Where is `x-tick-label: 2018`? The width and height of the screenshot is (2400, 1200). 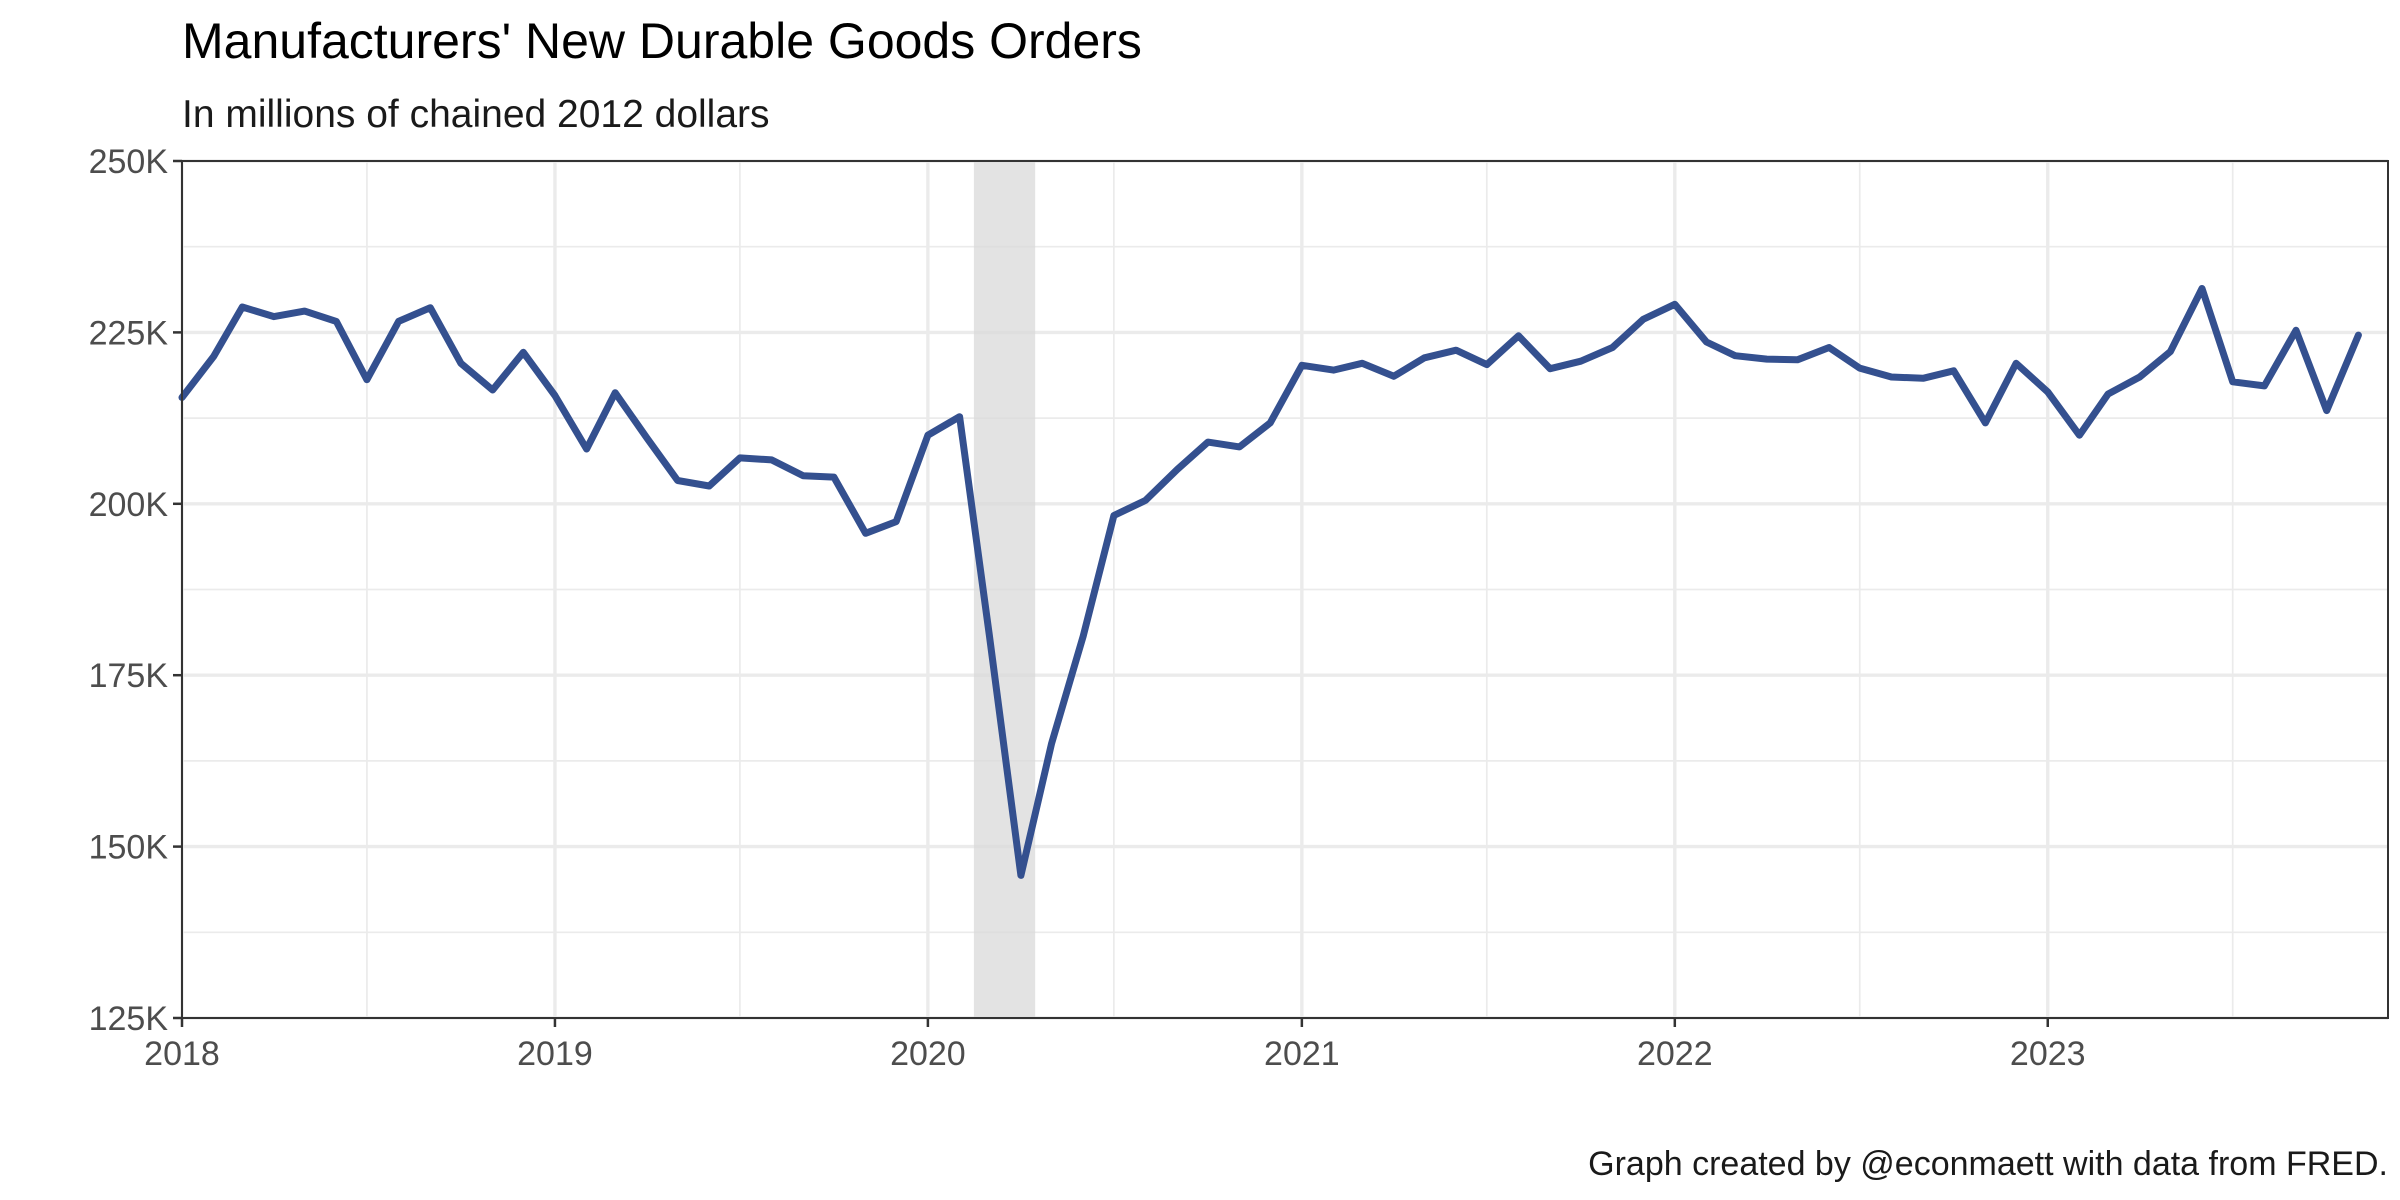 x-tick-label: 2018 is located at coordinates (182, 1054).